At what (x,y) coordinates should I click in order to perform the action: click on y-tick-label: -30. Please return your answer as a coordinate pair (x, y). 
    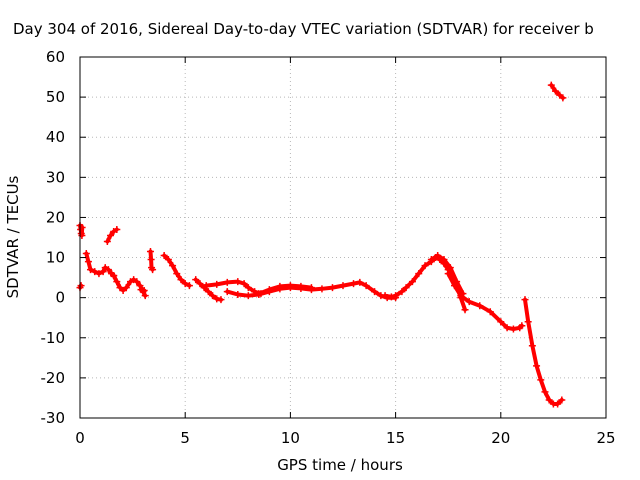
    Looking at the image, I should click on (53, 418).